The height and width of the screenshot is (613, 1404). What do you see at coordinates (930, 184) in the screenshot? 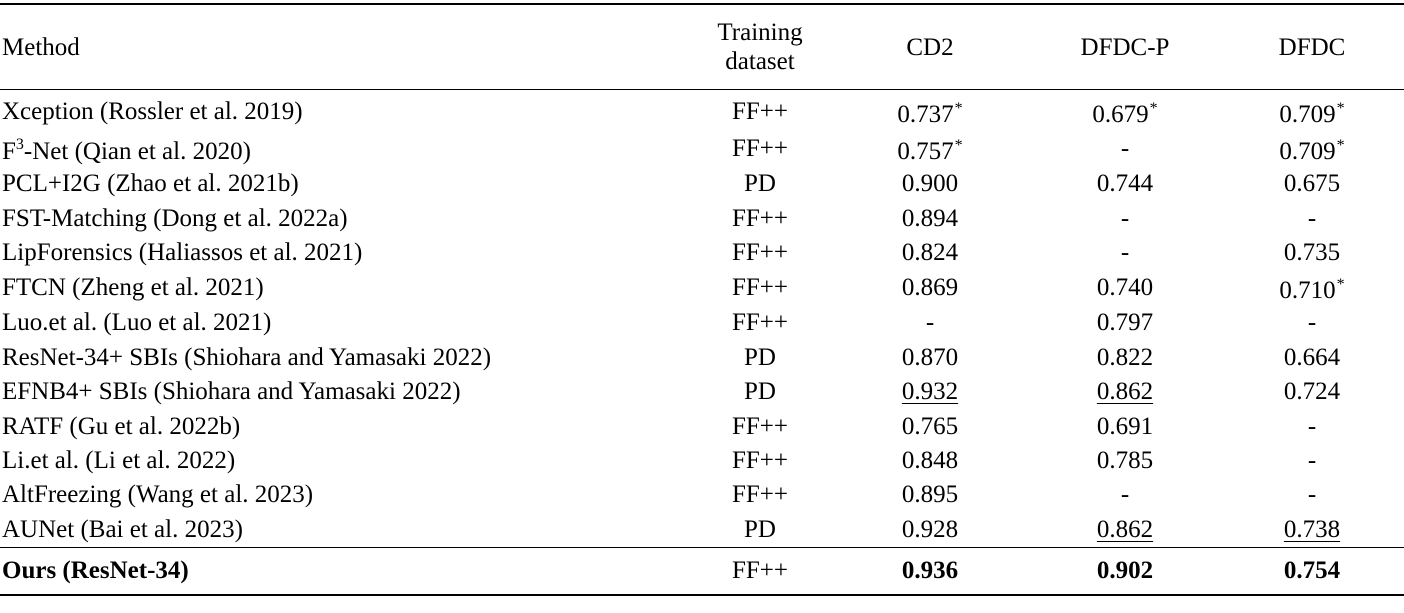
I see `cd2-cell: 0.900` at bounding box center [930, 184].